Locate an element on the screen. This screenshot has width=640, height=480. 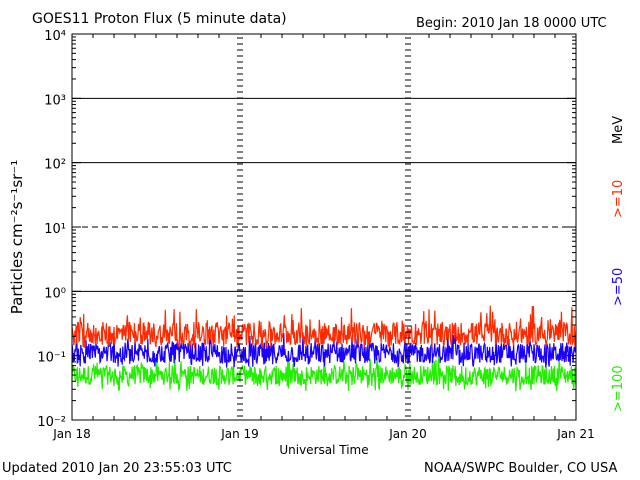
y-tick-label-5: 10³ is located at coordinates (55, 100).